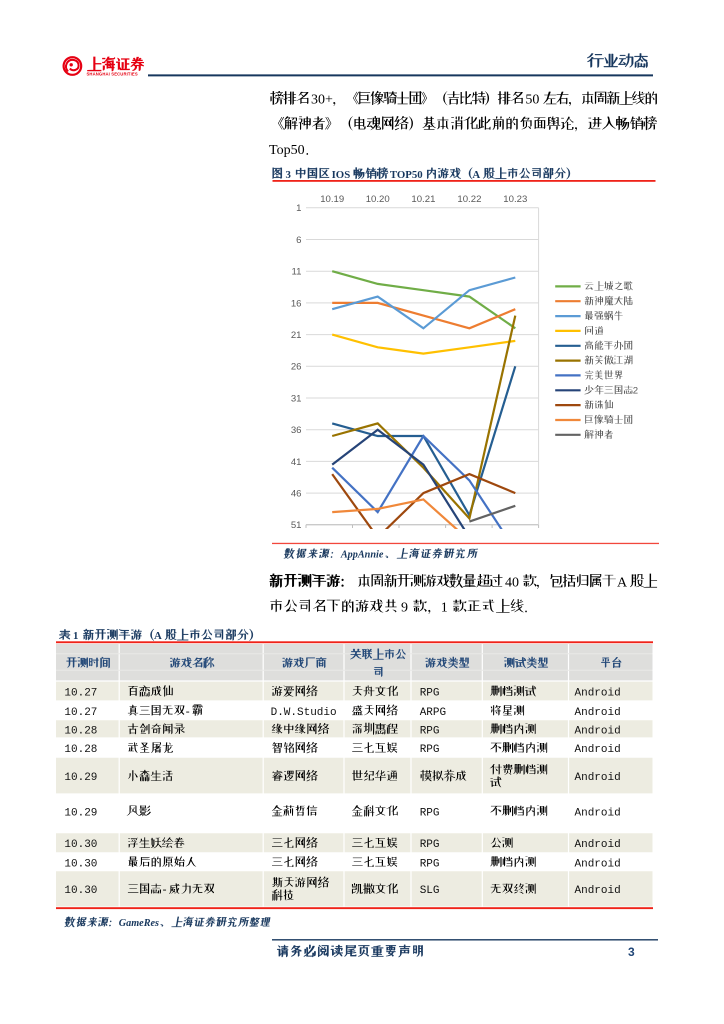 The width and height of the screenshot is (724, 1024). Describe the element at coordinates (287, 150) in the screenshot. I see `svg-text: Top50` at that location.